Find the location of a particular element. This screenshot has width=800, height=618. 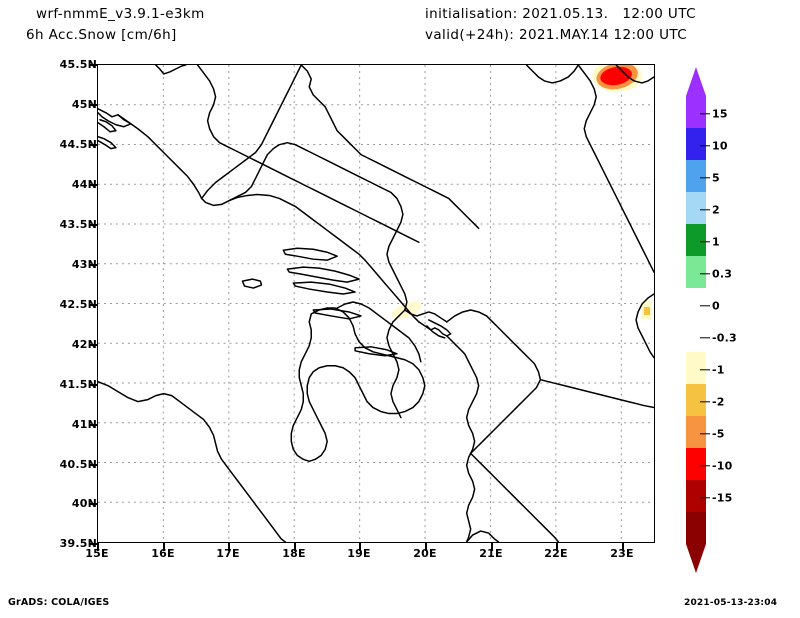

ytick-mark-40n is located at coordinates (93, 504).